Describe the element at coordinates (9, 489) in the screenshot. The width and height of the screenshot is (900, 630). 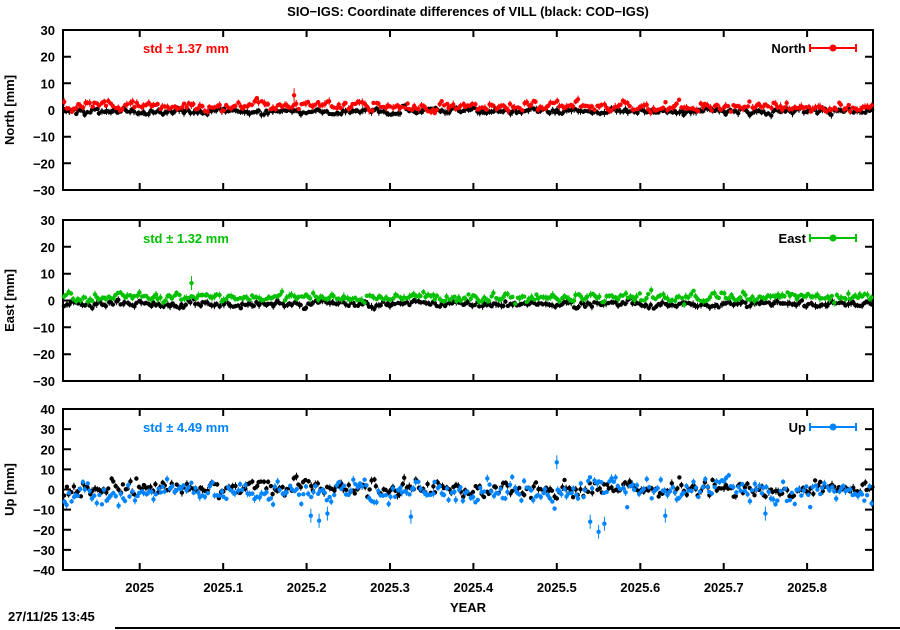
I see `y-axis-title: Up [mm]` at that location.